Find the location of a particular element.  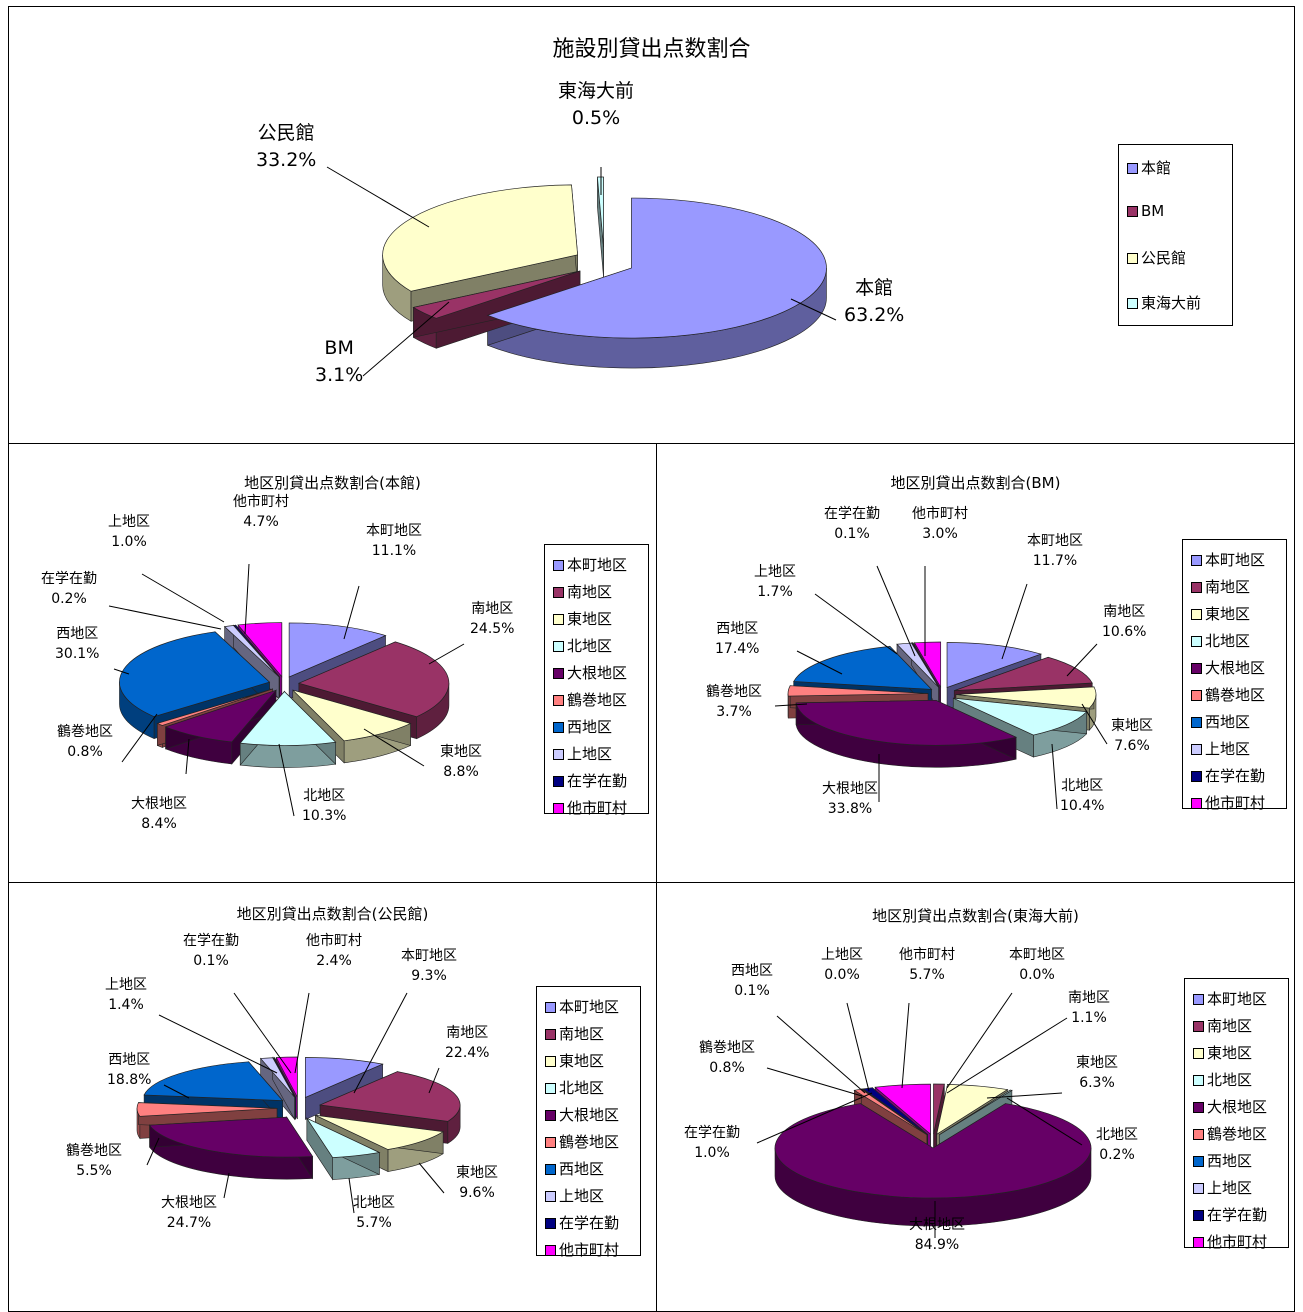

chart-title: 施設別貸出点数割合 is located at coordinates (651, 47).